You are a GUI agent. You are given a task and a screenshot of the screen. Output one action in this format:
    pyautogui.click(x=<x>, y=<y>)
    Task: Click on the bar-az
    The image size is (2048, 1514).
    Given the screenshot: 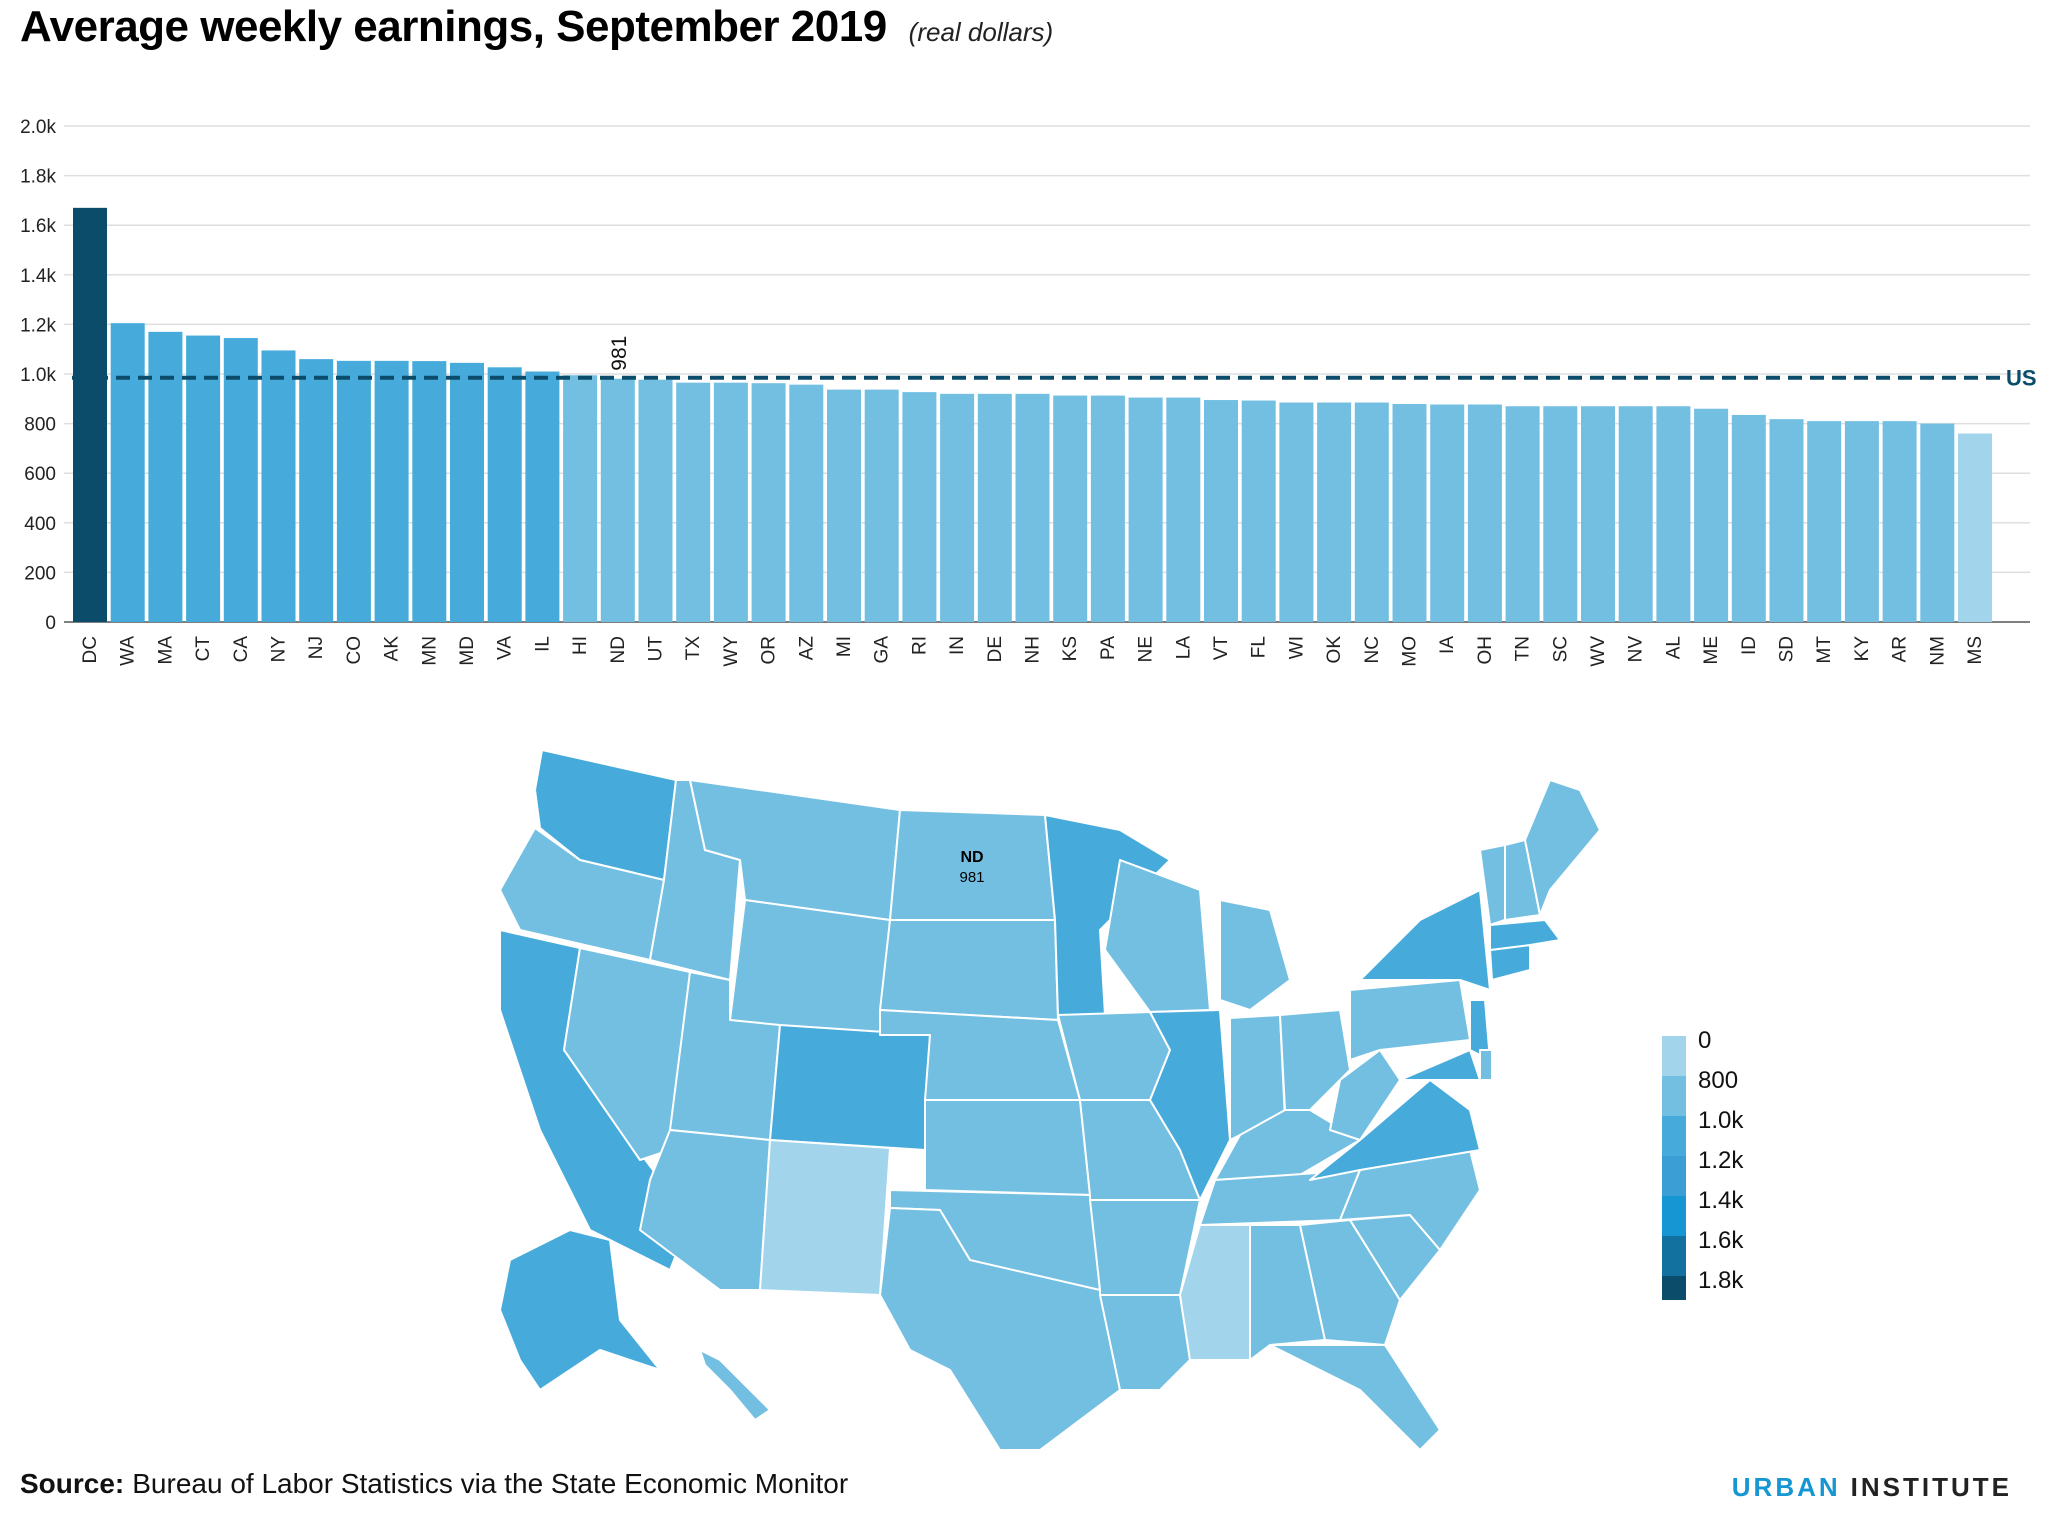 What is the action you would take?
    pyautogui.click(x=806, y=503)
    